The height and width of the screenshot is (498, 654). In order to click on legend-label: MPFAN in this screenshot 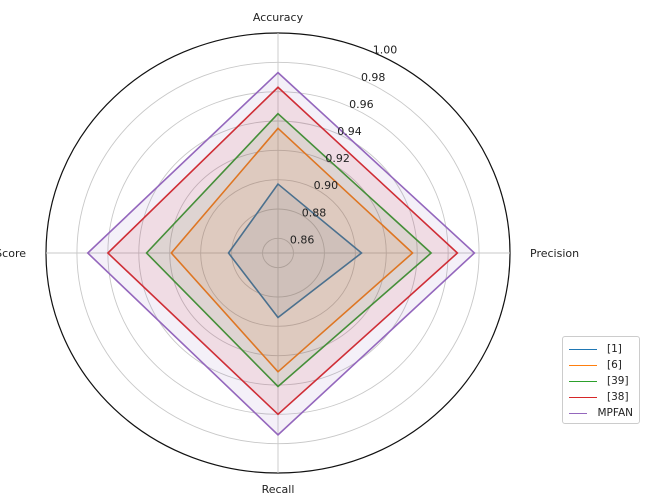, I will do `click(615, 413)`.